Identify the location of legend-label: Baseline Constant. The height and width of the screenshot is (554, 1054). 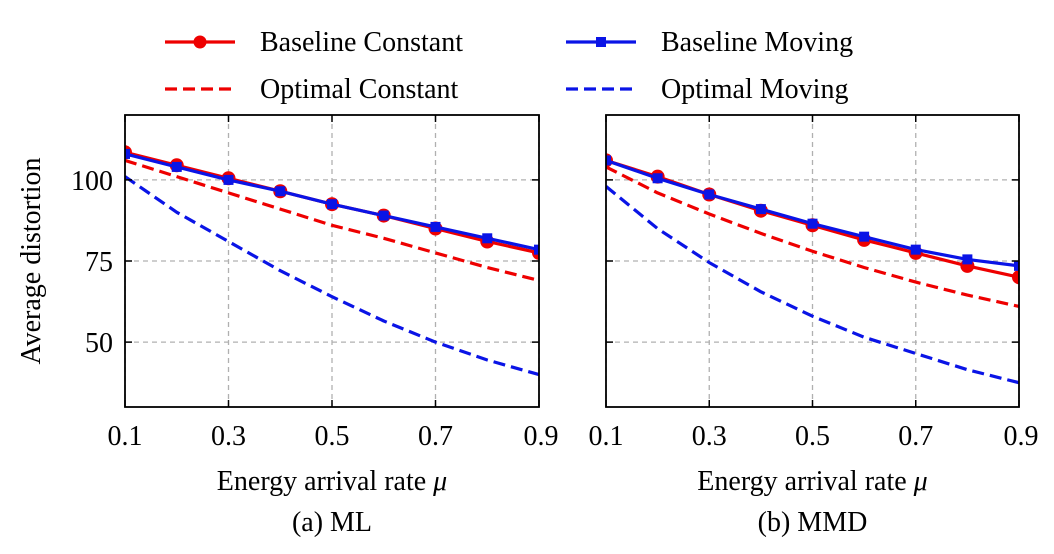
(361, 42).